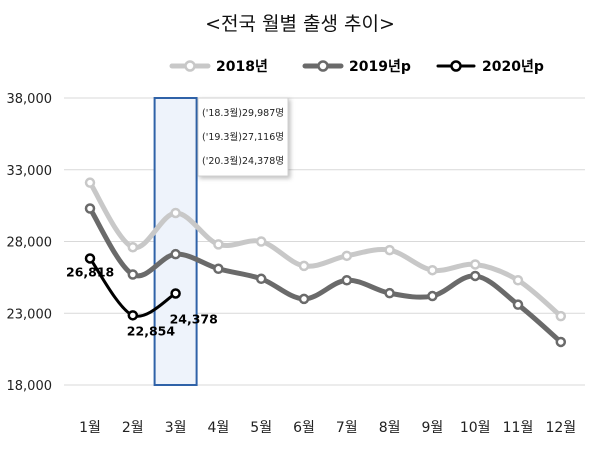  What do you see at coordinates (194, 318) in the screenshot?
I see `point-label: 24,378` at bounding box center [194, 318].